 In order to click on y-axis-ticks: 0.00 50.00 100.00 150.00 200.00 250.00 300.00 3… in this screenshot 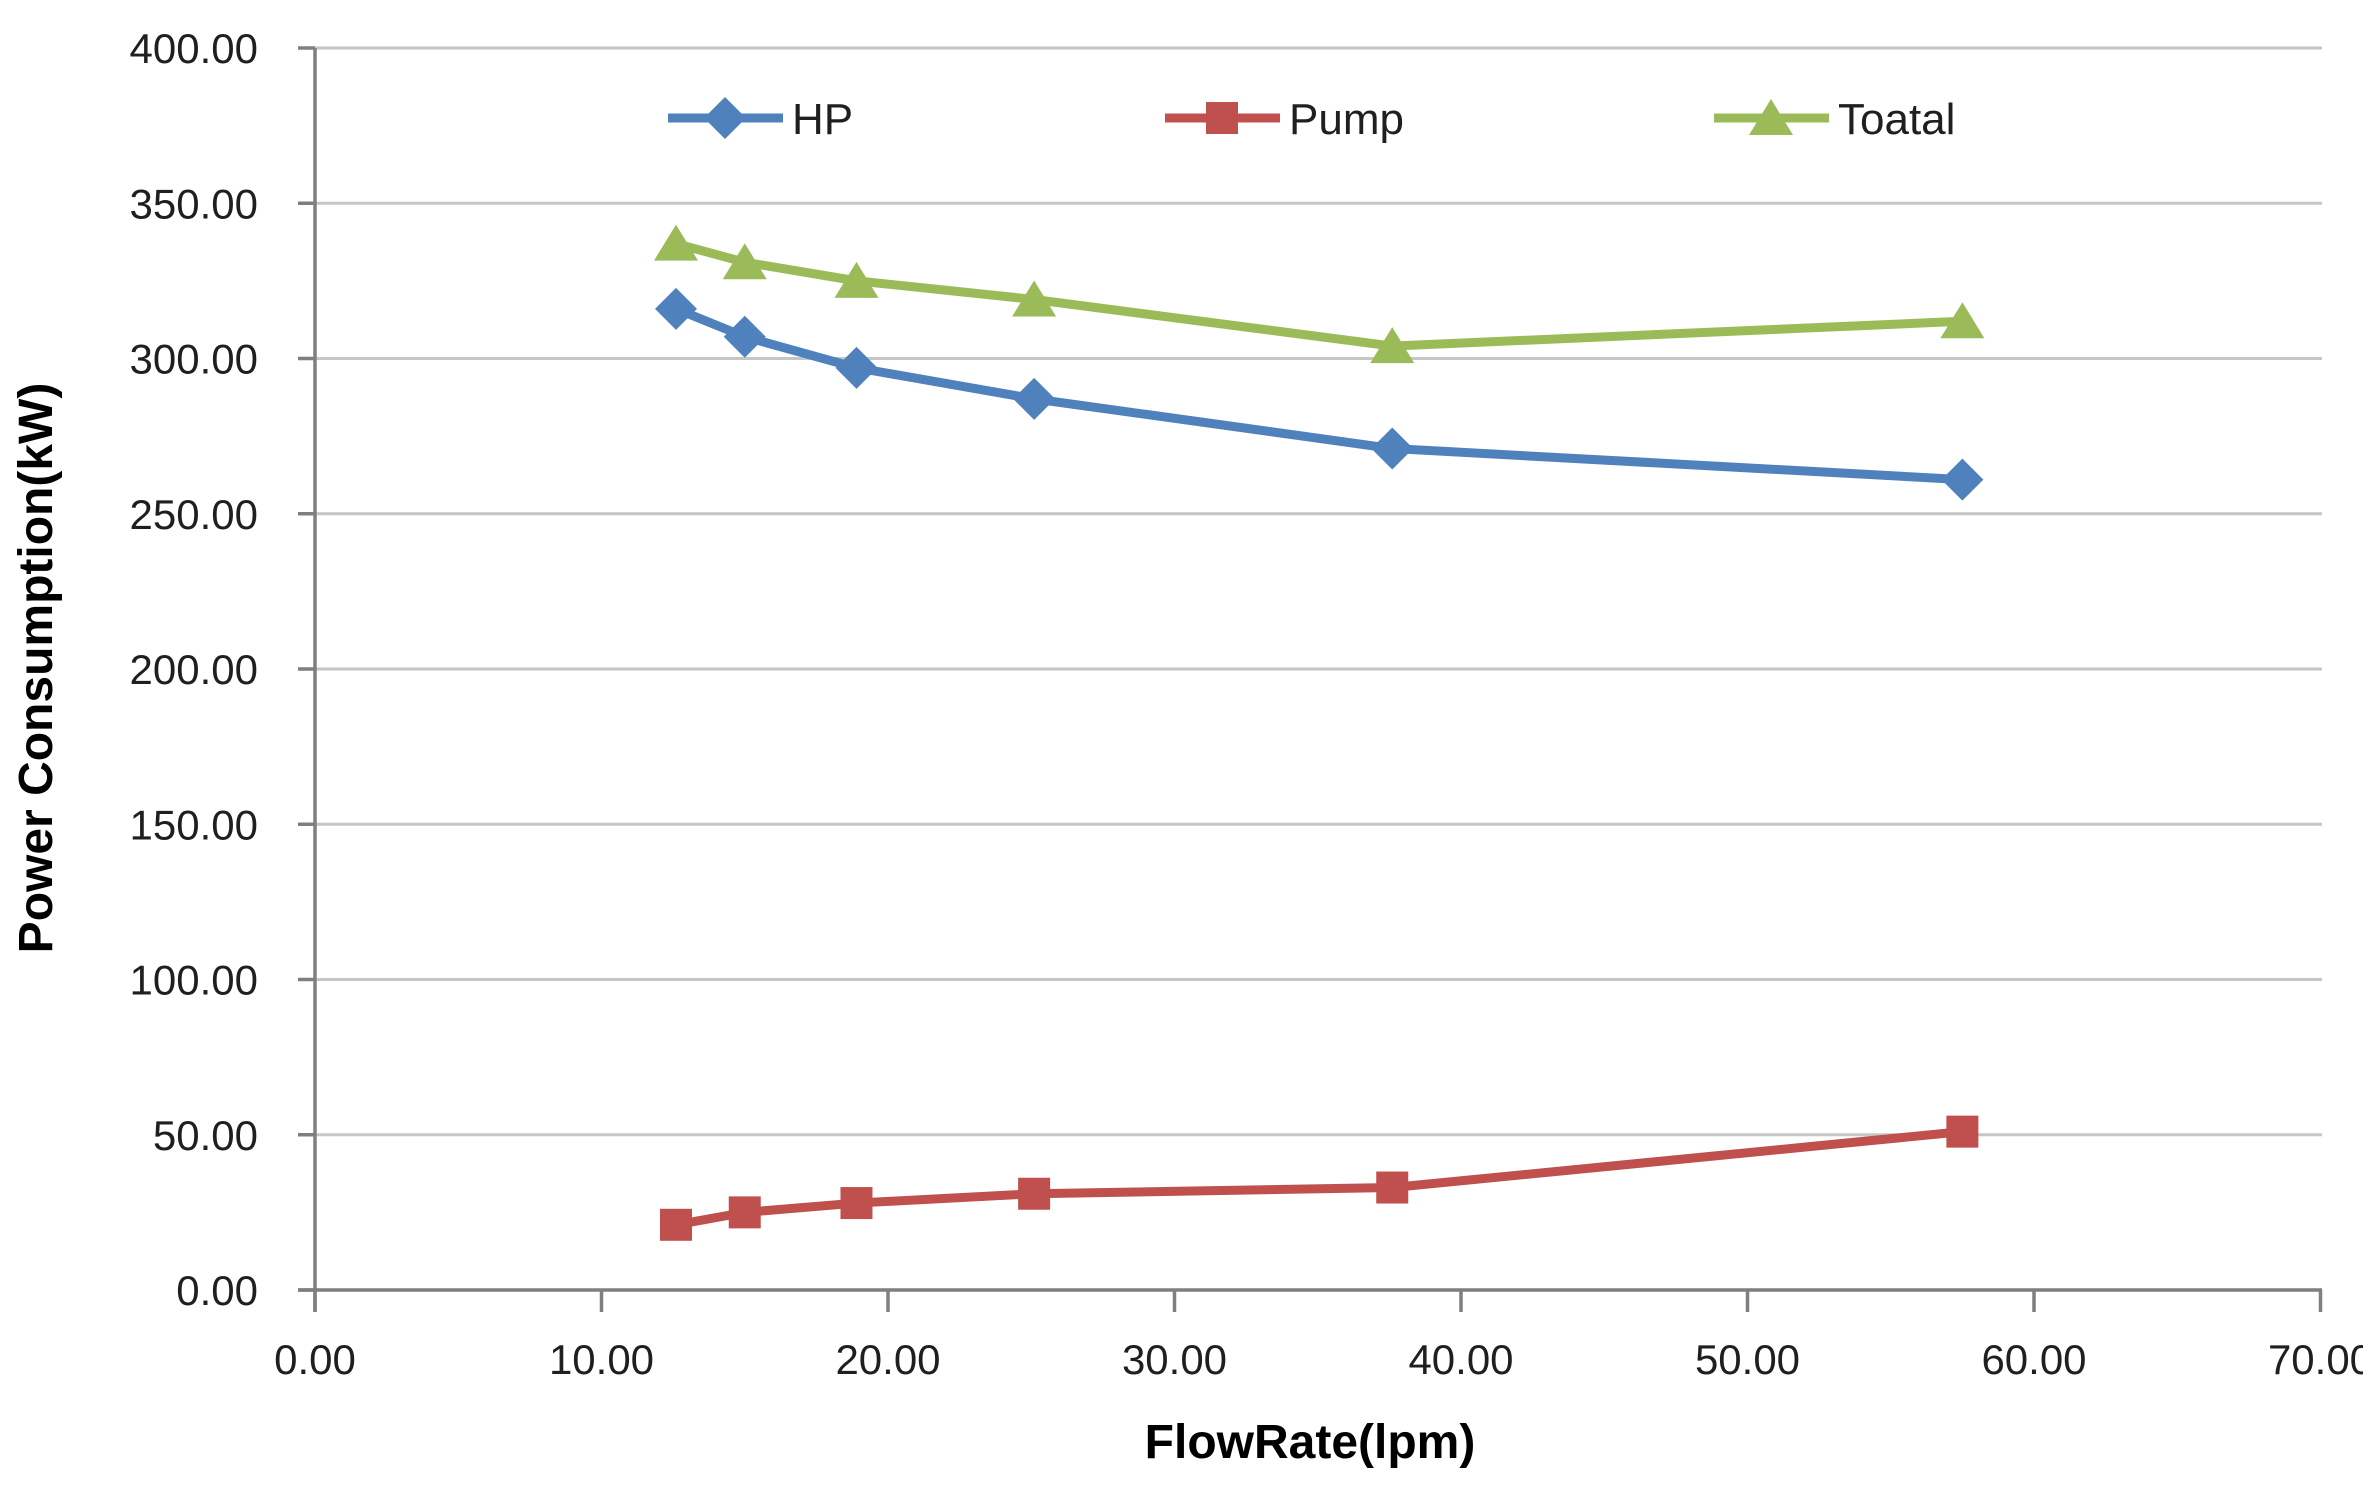, I will do `click(222, 669)`.